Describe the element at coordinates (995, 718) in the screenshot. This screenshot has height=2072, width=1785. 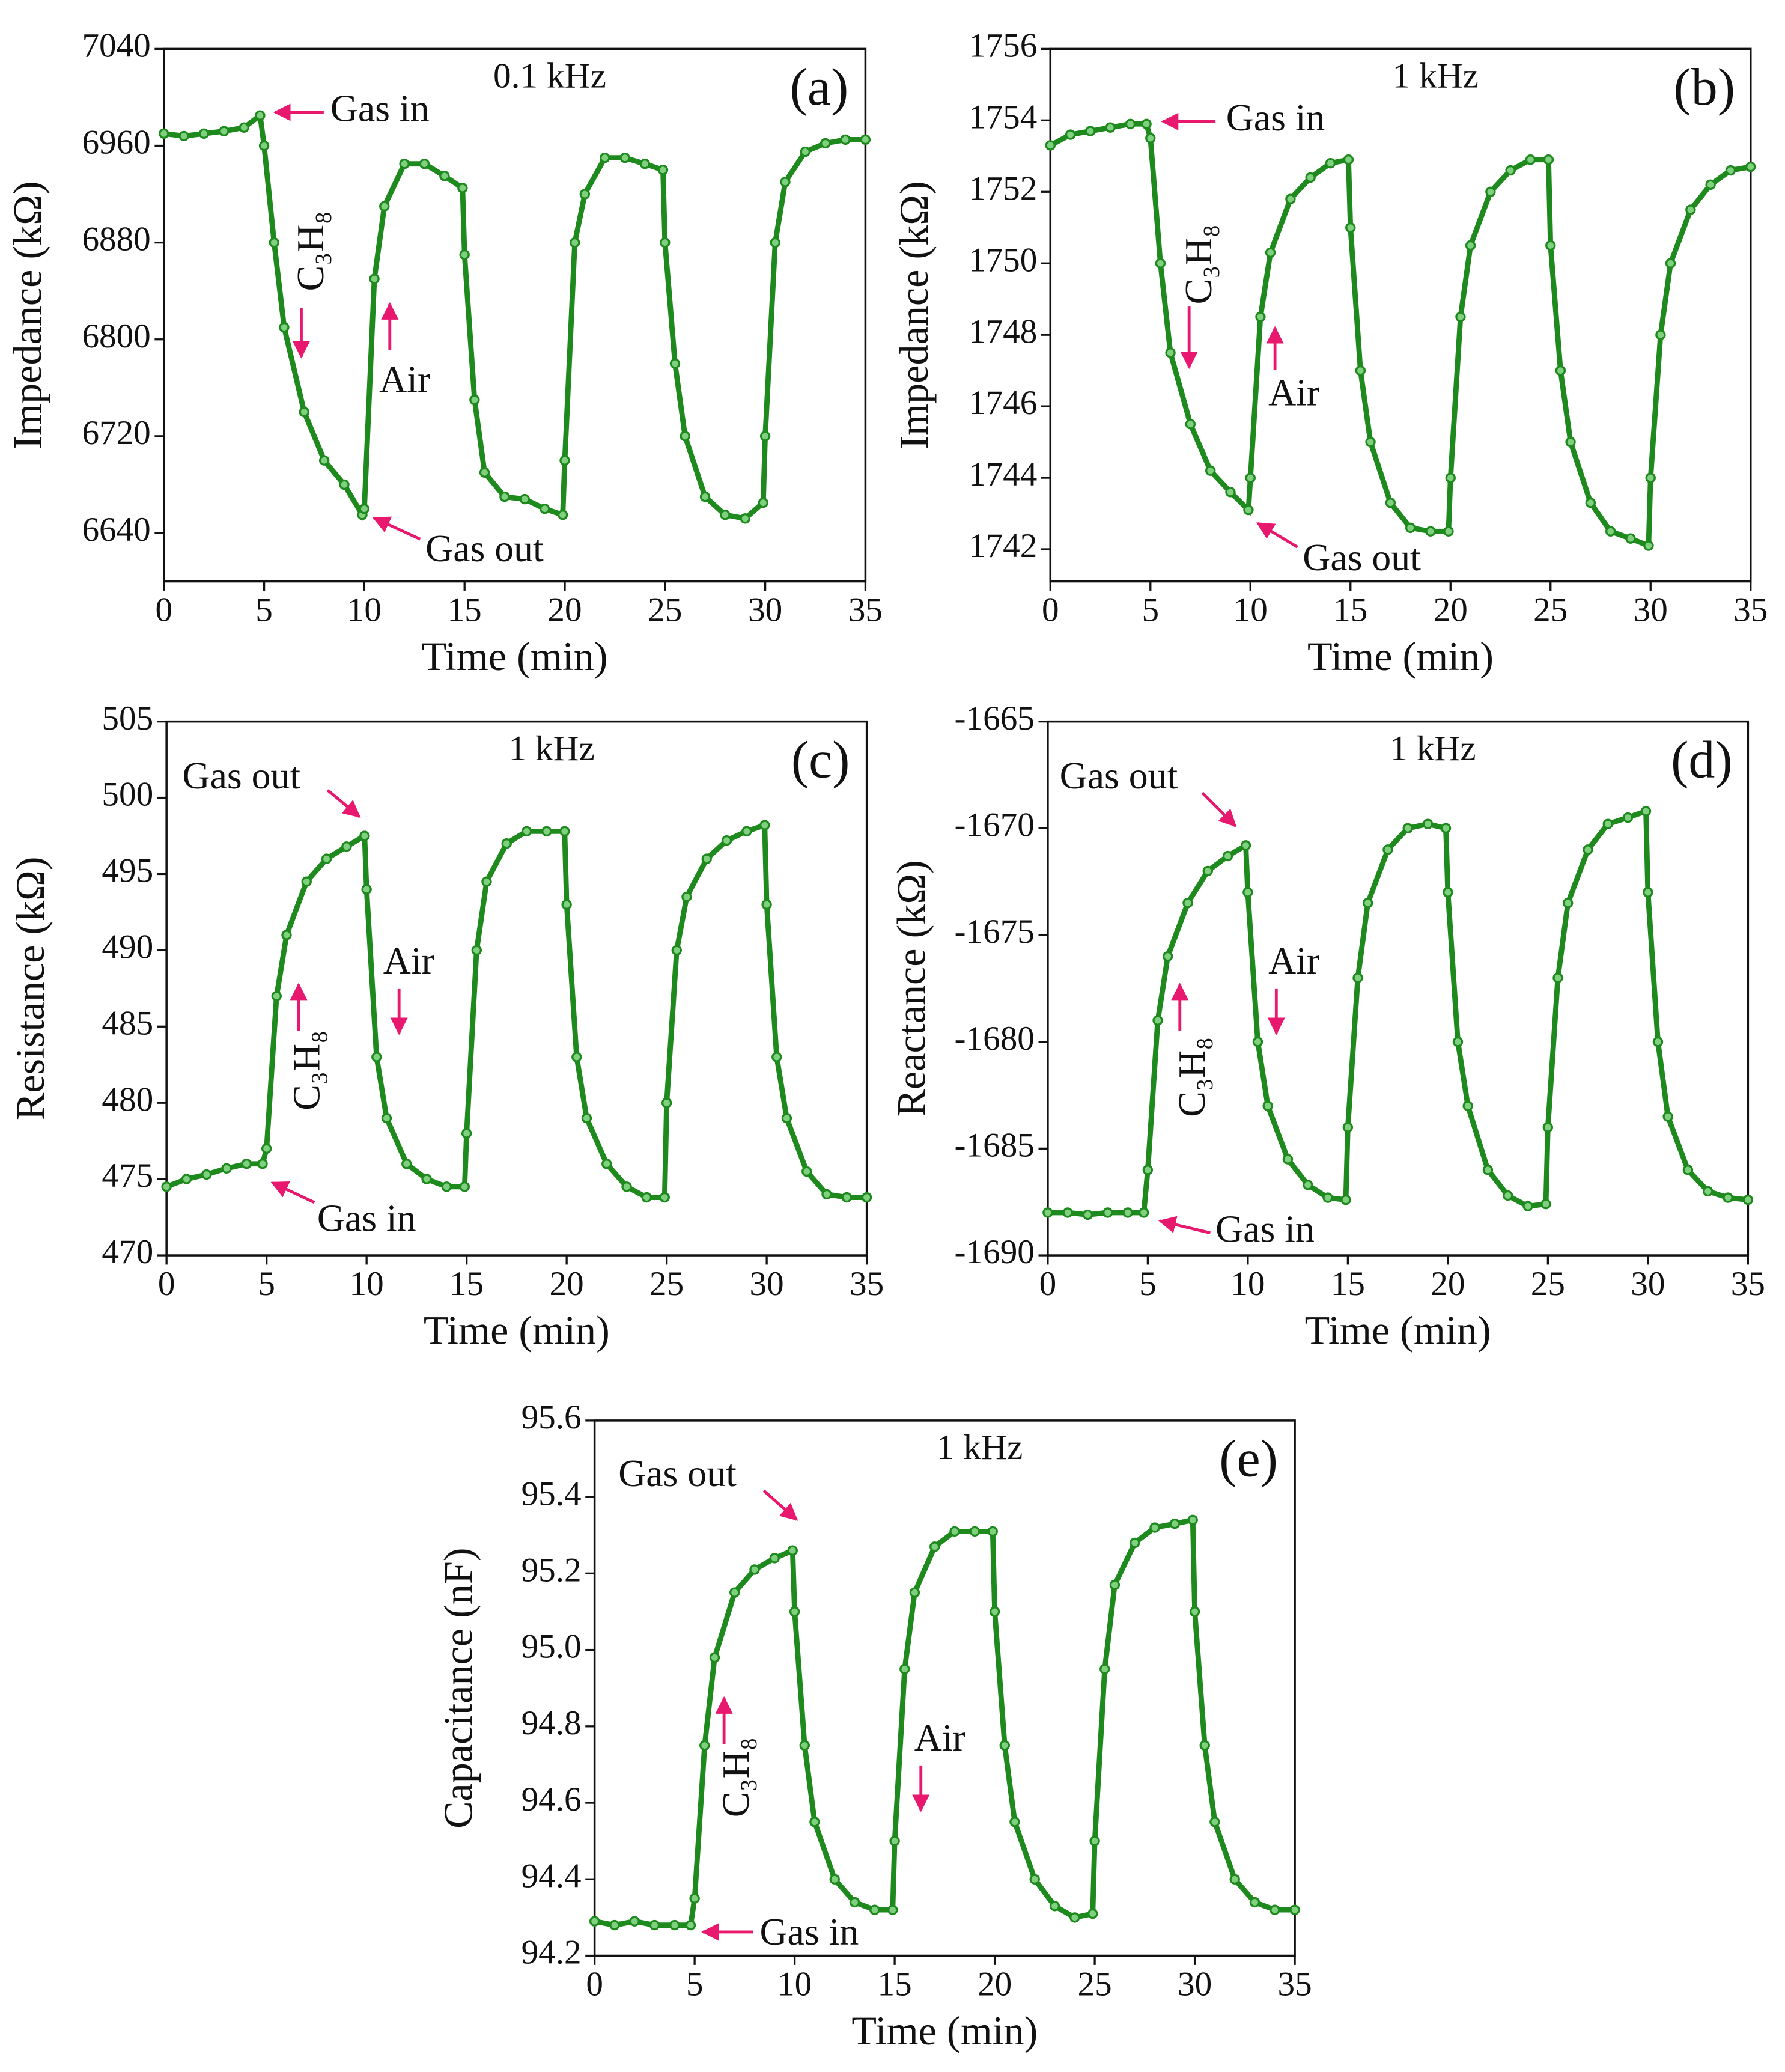
I see `y-tick-label: -1665` at that location.